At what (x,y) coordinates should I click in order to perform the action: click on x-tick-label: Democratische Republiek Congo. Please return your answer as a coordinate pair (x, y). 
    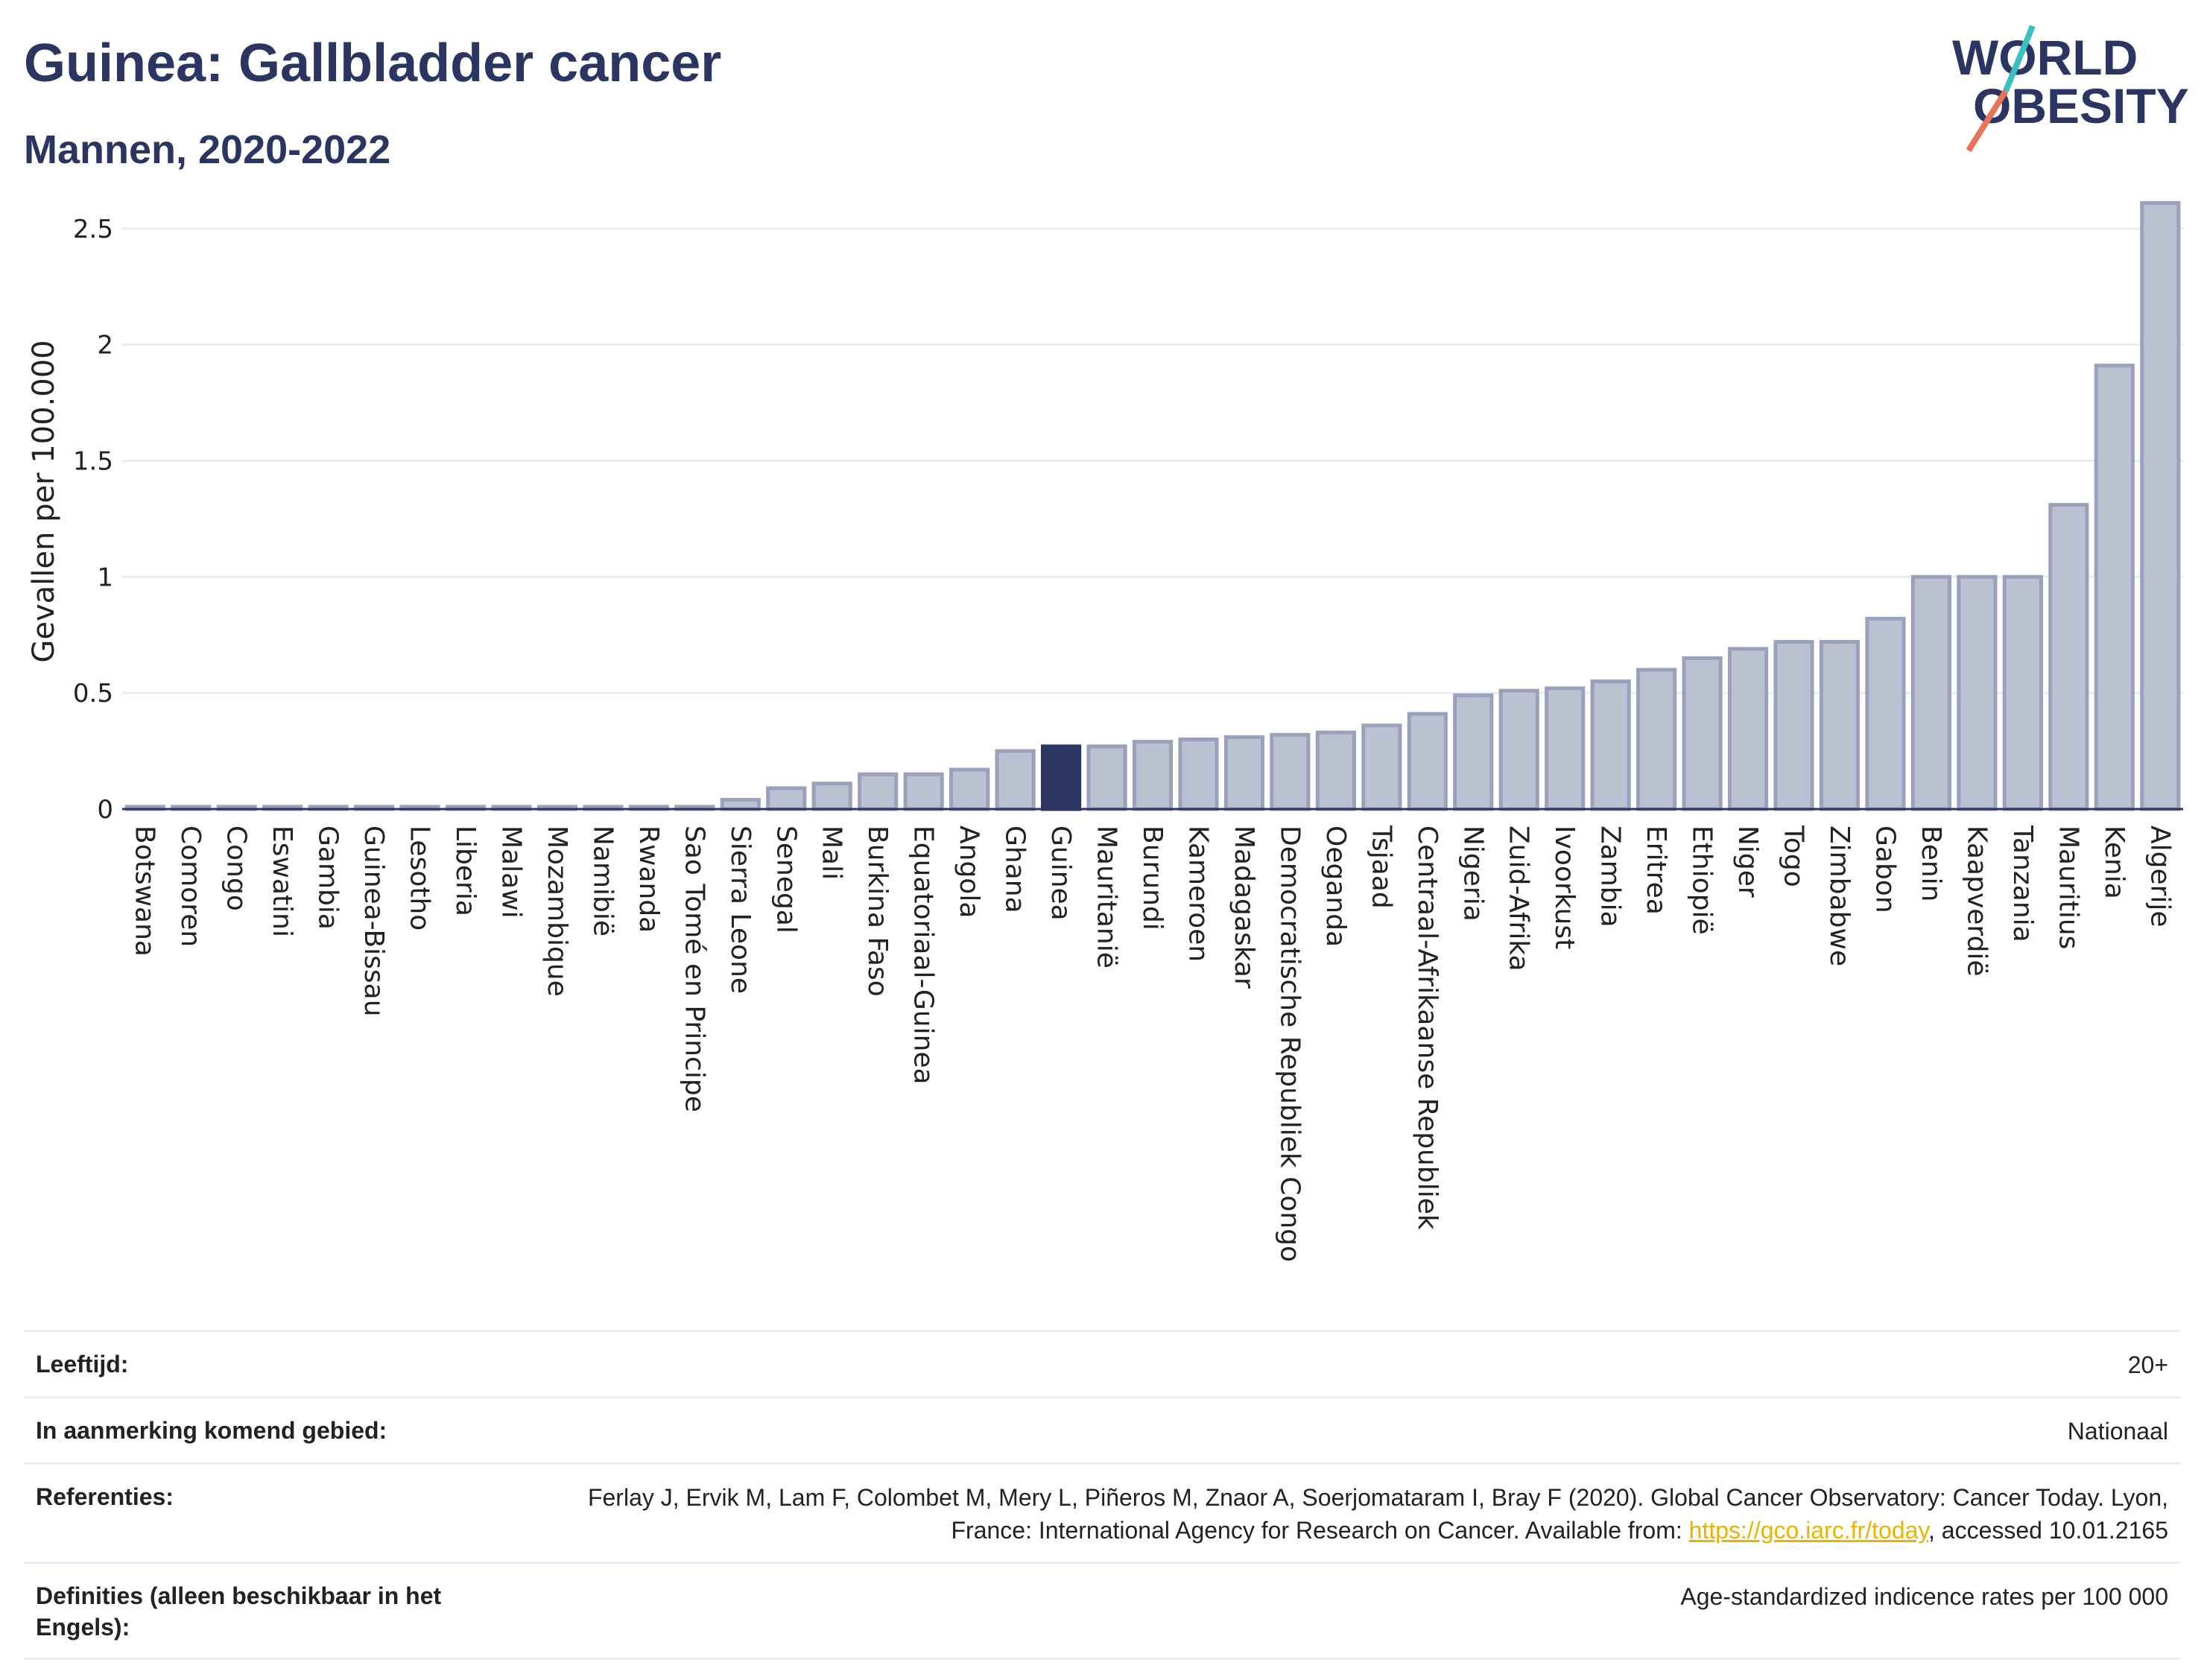
    Looking at the image, I should click on (1289, 1043).